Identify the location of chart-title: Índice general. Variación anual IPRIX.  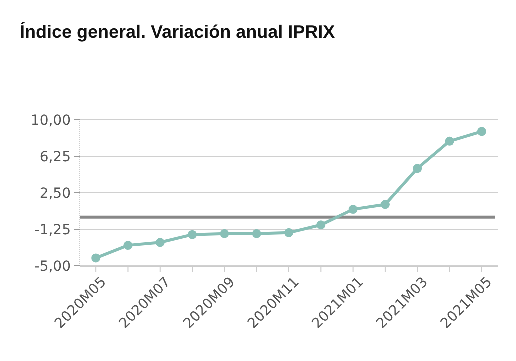
(178, 32).